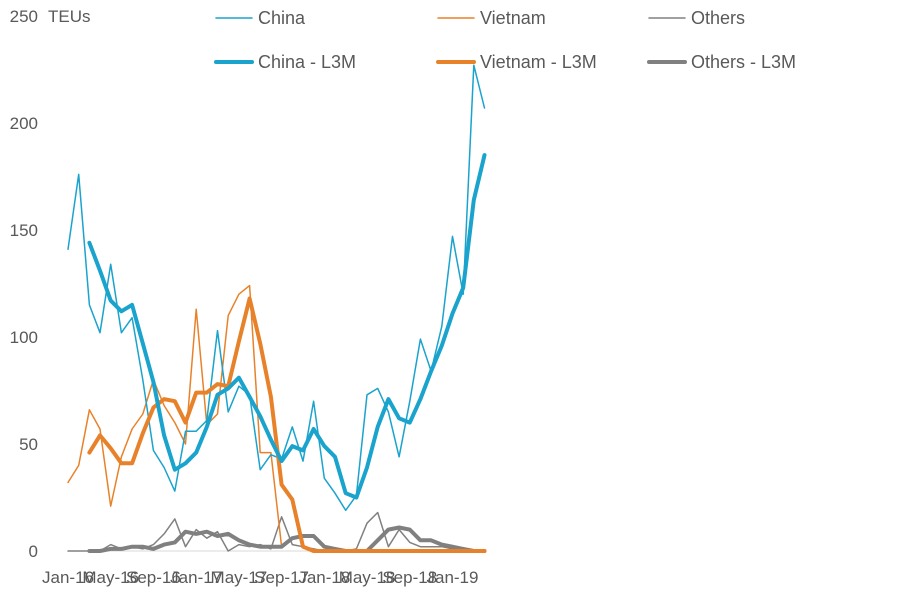 The image size is (904, 596). Describe the element at coordinates (282, 18) in the screenshot. I see `legend-label: China` at that location.